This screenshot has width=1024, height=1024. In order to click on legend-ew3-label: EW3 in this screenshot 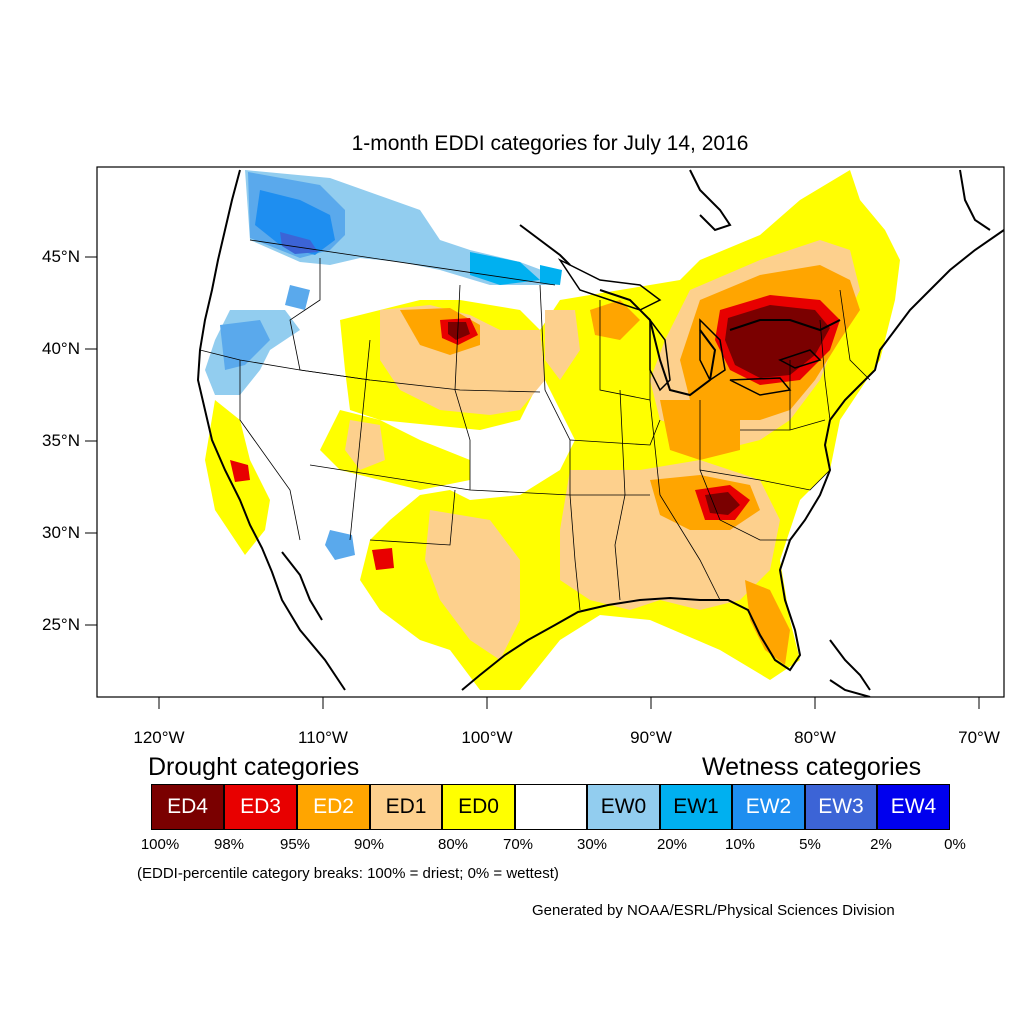, I will do `click(841, 806)`.